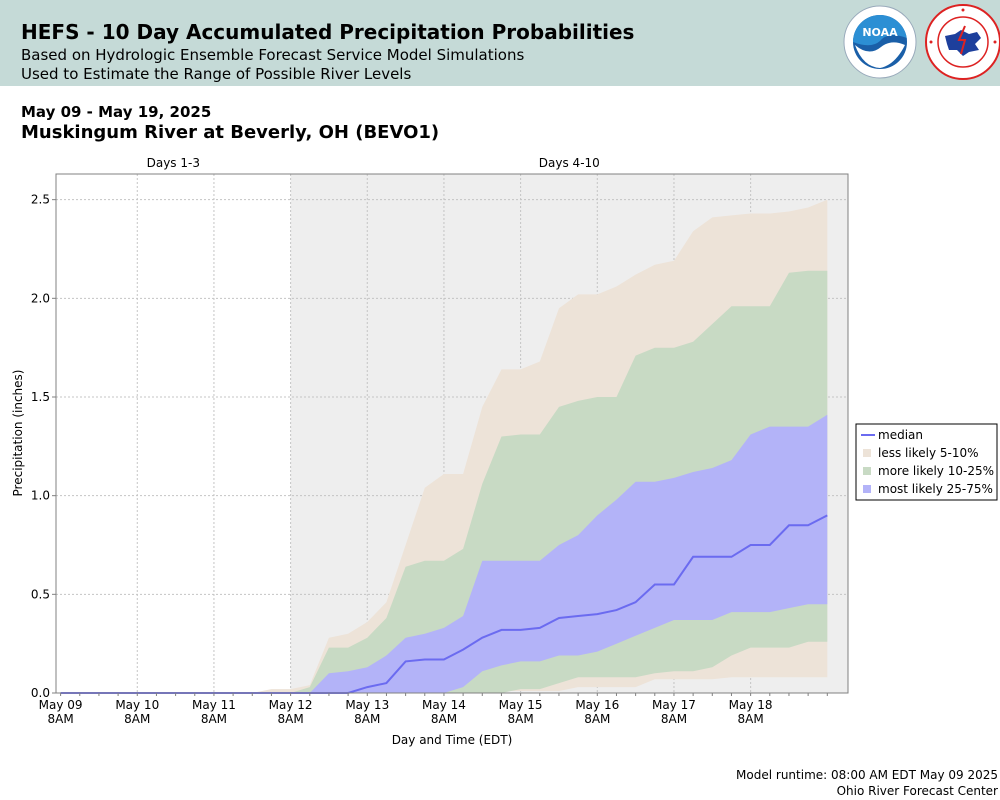 This screenshot has width=1000, height=800. Describe the element at coordinates (61, 705) in the screenshot. I see `x-tick-label-date-0: May 09` at that location.